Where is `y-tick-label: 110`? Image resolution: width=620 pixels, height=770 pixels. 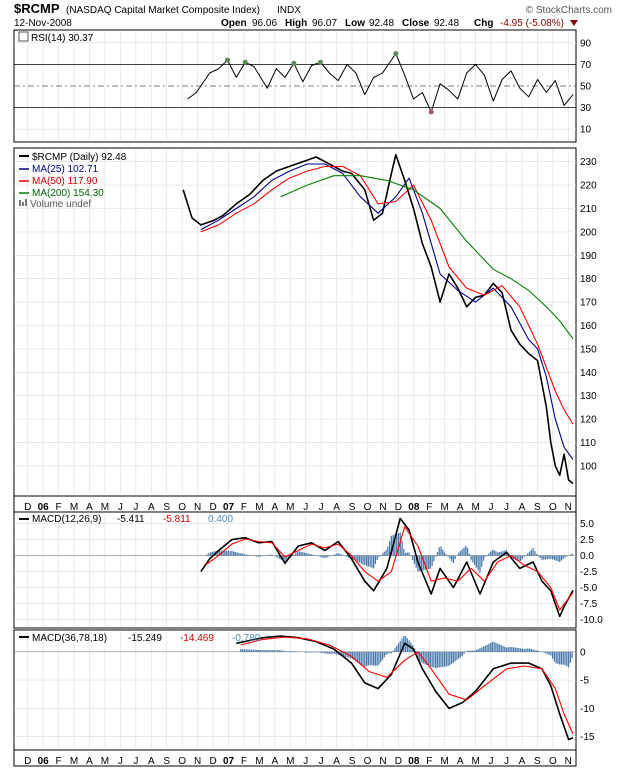 y-tick-label: 110 is located at coordinates (588, 443).